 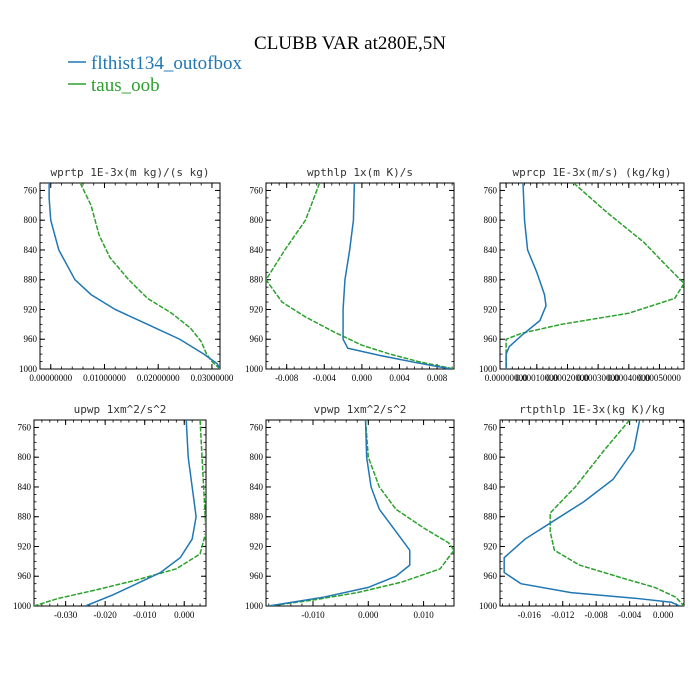 What do you see at coordinates (158, 378) in the screenshot?
I see `x-tick-label: 0.02000000` at bounding box center [158, 378].